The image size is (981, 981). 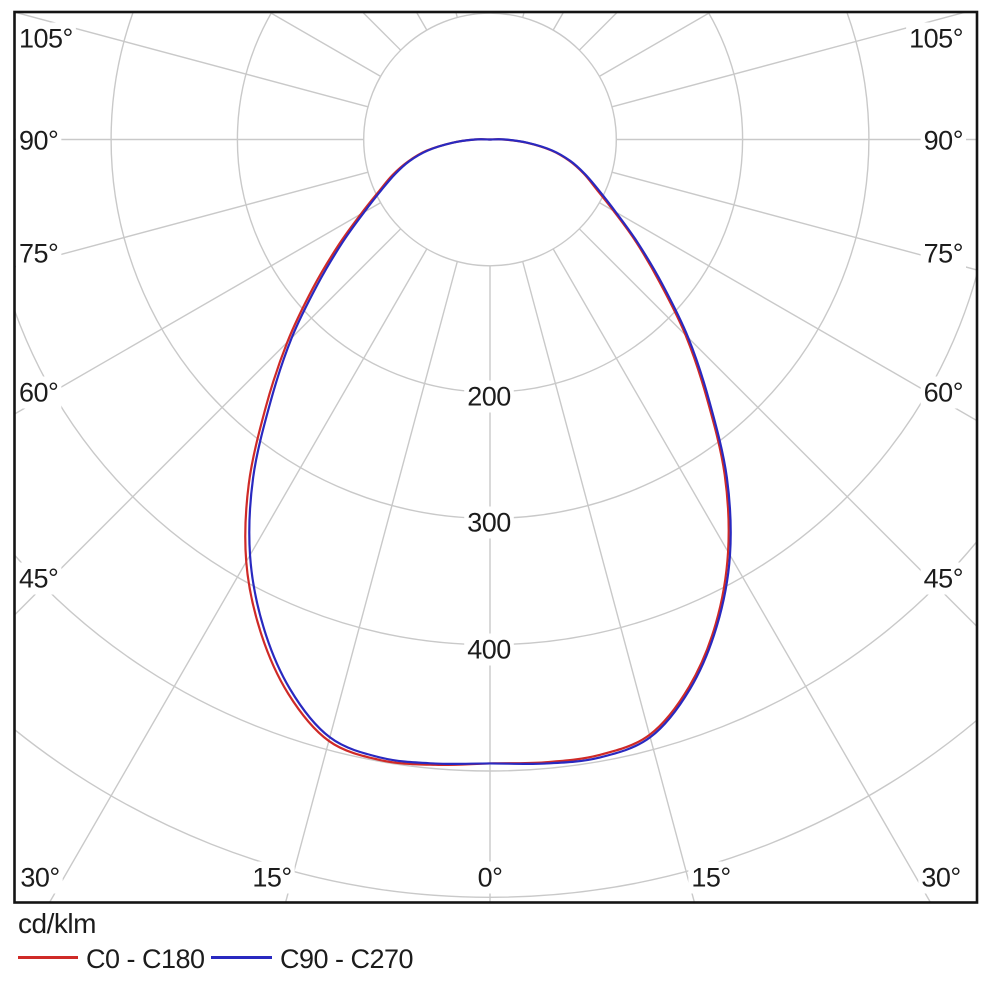 I want to click on angle-label-left-45-bg, so click(x=39, y=578).